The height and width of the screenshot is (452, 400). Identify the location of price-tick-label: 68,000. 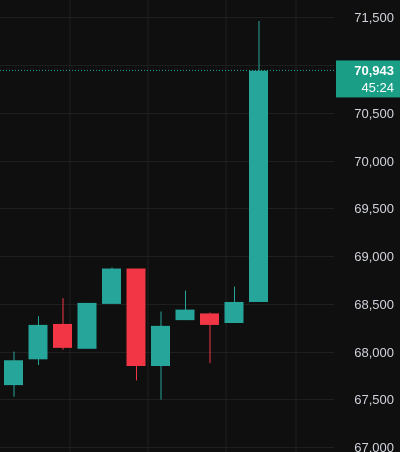
(374, 352).